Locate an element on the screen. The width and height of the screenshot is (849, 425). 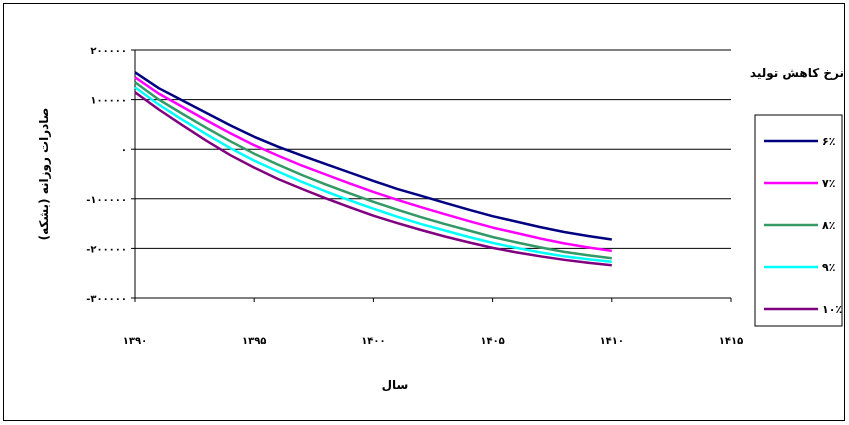
x-tick-label-1: ۱۳۹۵ is located at coordinates (254, 341).